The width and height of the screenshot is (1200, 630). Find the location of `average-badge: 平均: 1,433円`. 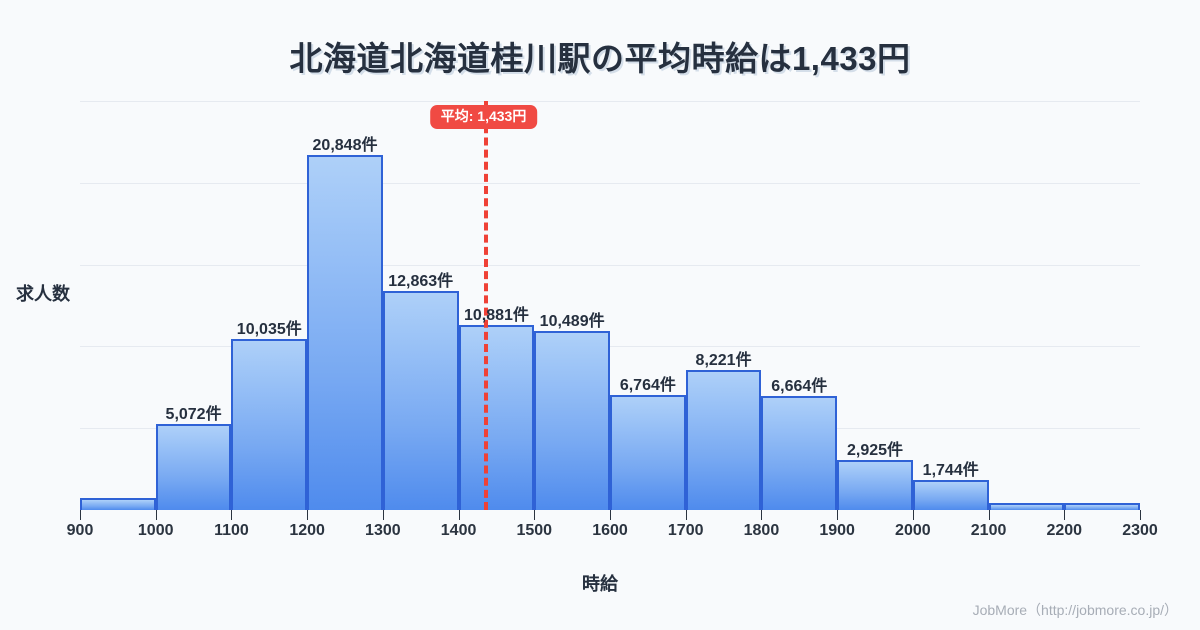

average-badge: 平均: 1,433円 is located at coordinates (483, 117).